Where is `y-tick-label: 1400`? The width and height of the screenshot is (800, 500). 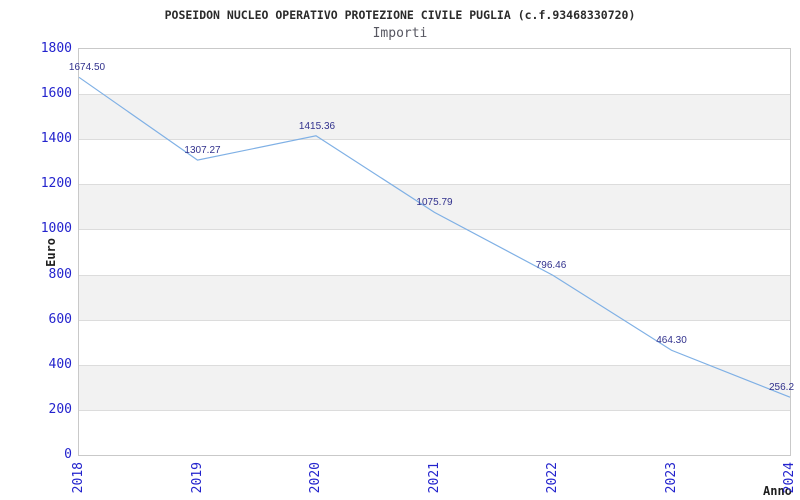 y-tick-label: 1400 is located at coordinates (56, 139).